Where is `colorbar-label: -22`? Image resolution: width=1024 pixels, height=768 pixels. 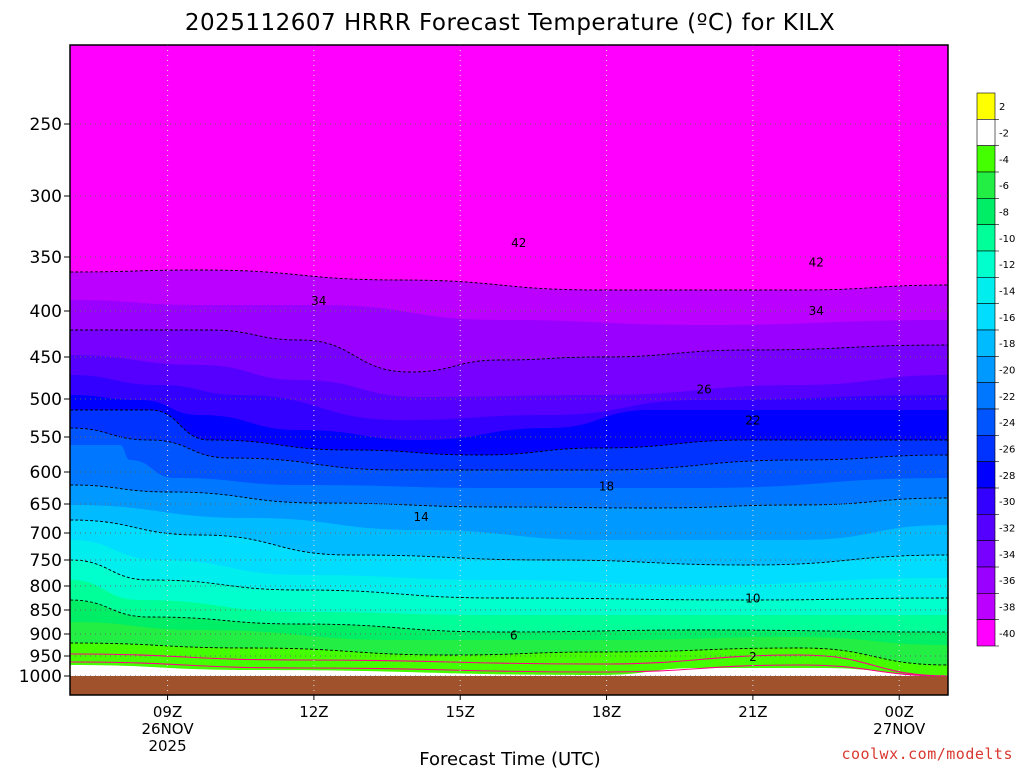 colorbar-label: -22 is located at coordinates (1007, 397).